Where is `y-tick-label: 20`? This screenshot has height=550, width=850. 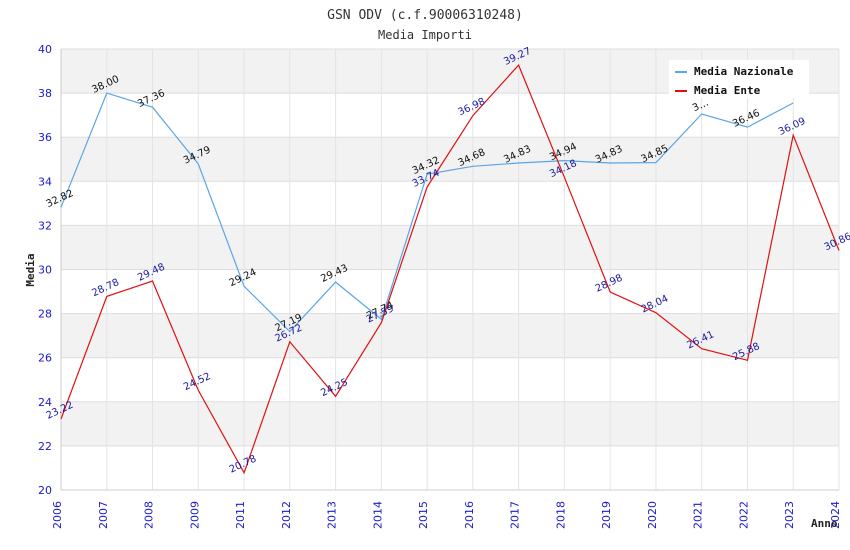
y-tick-label: 20 is located at coordinates (45, 490).